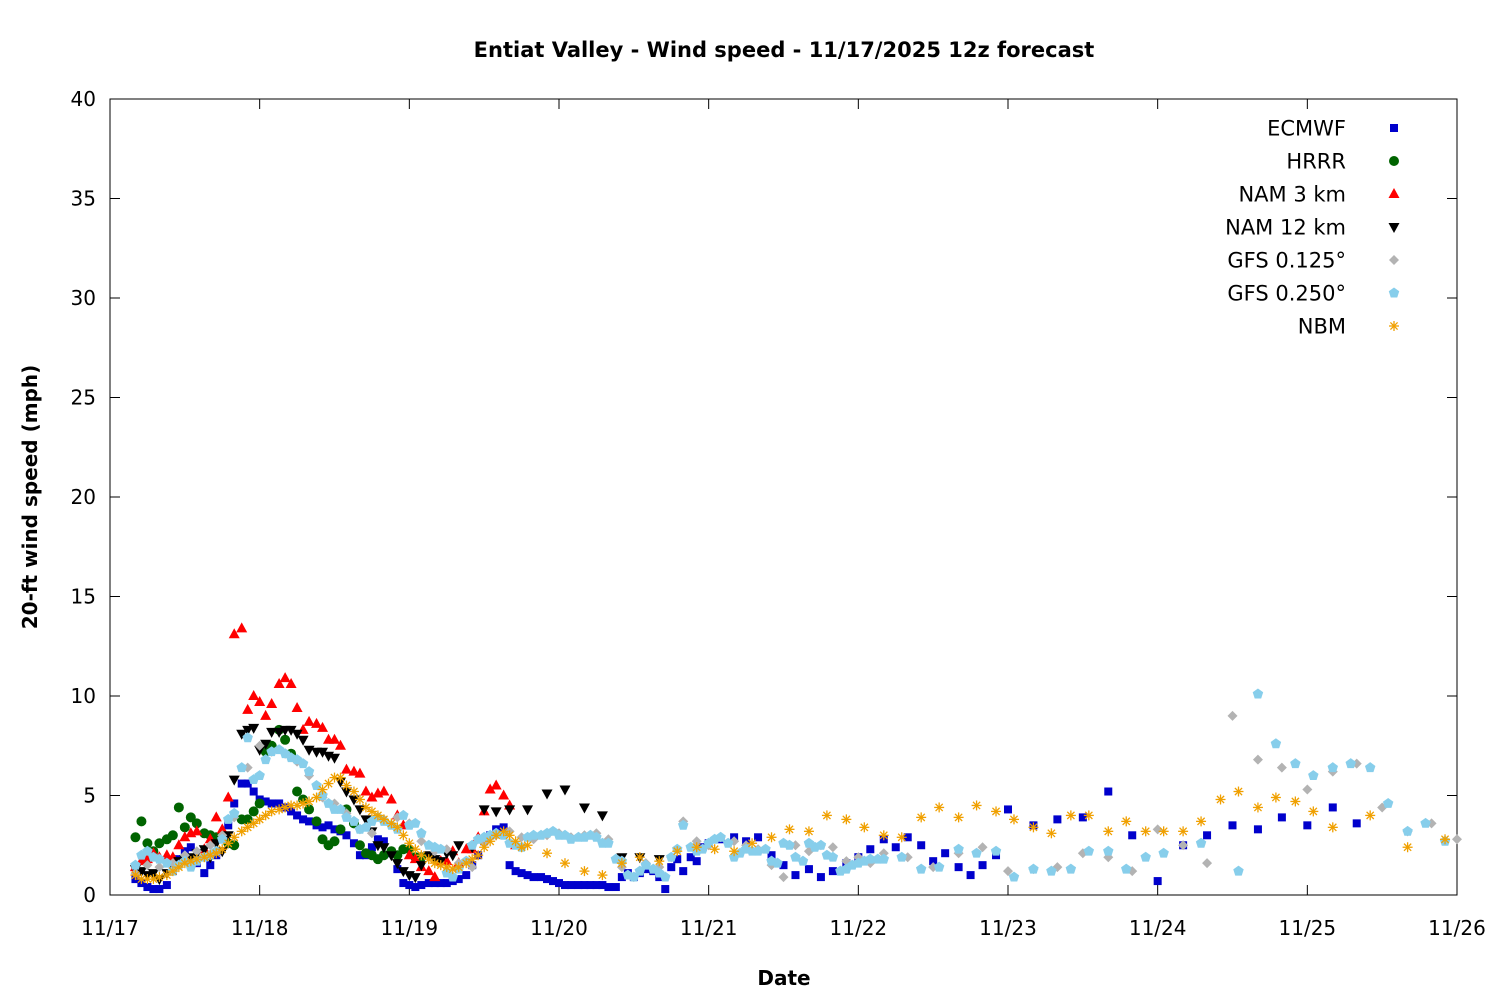 The width and height of the screenshot is (1500, 1000). I want to click on x-tick-label: 11/20, so click(559, 928).